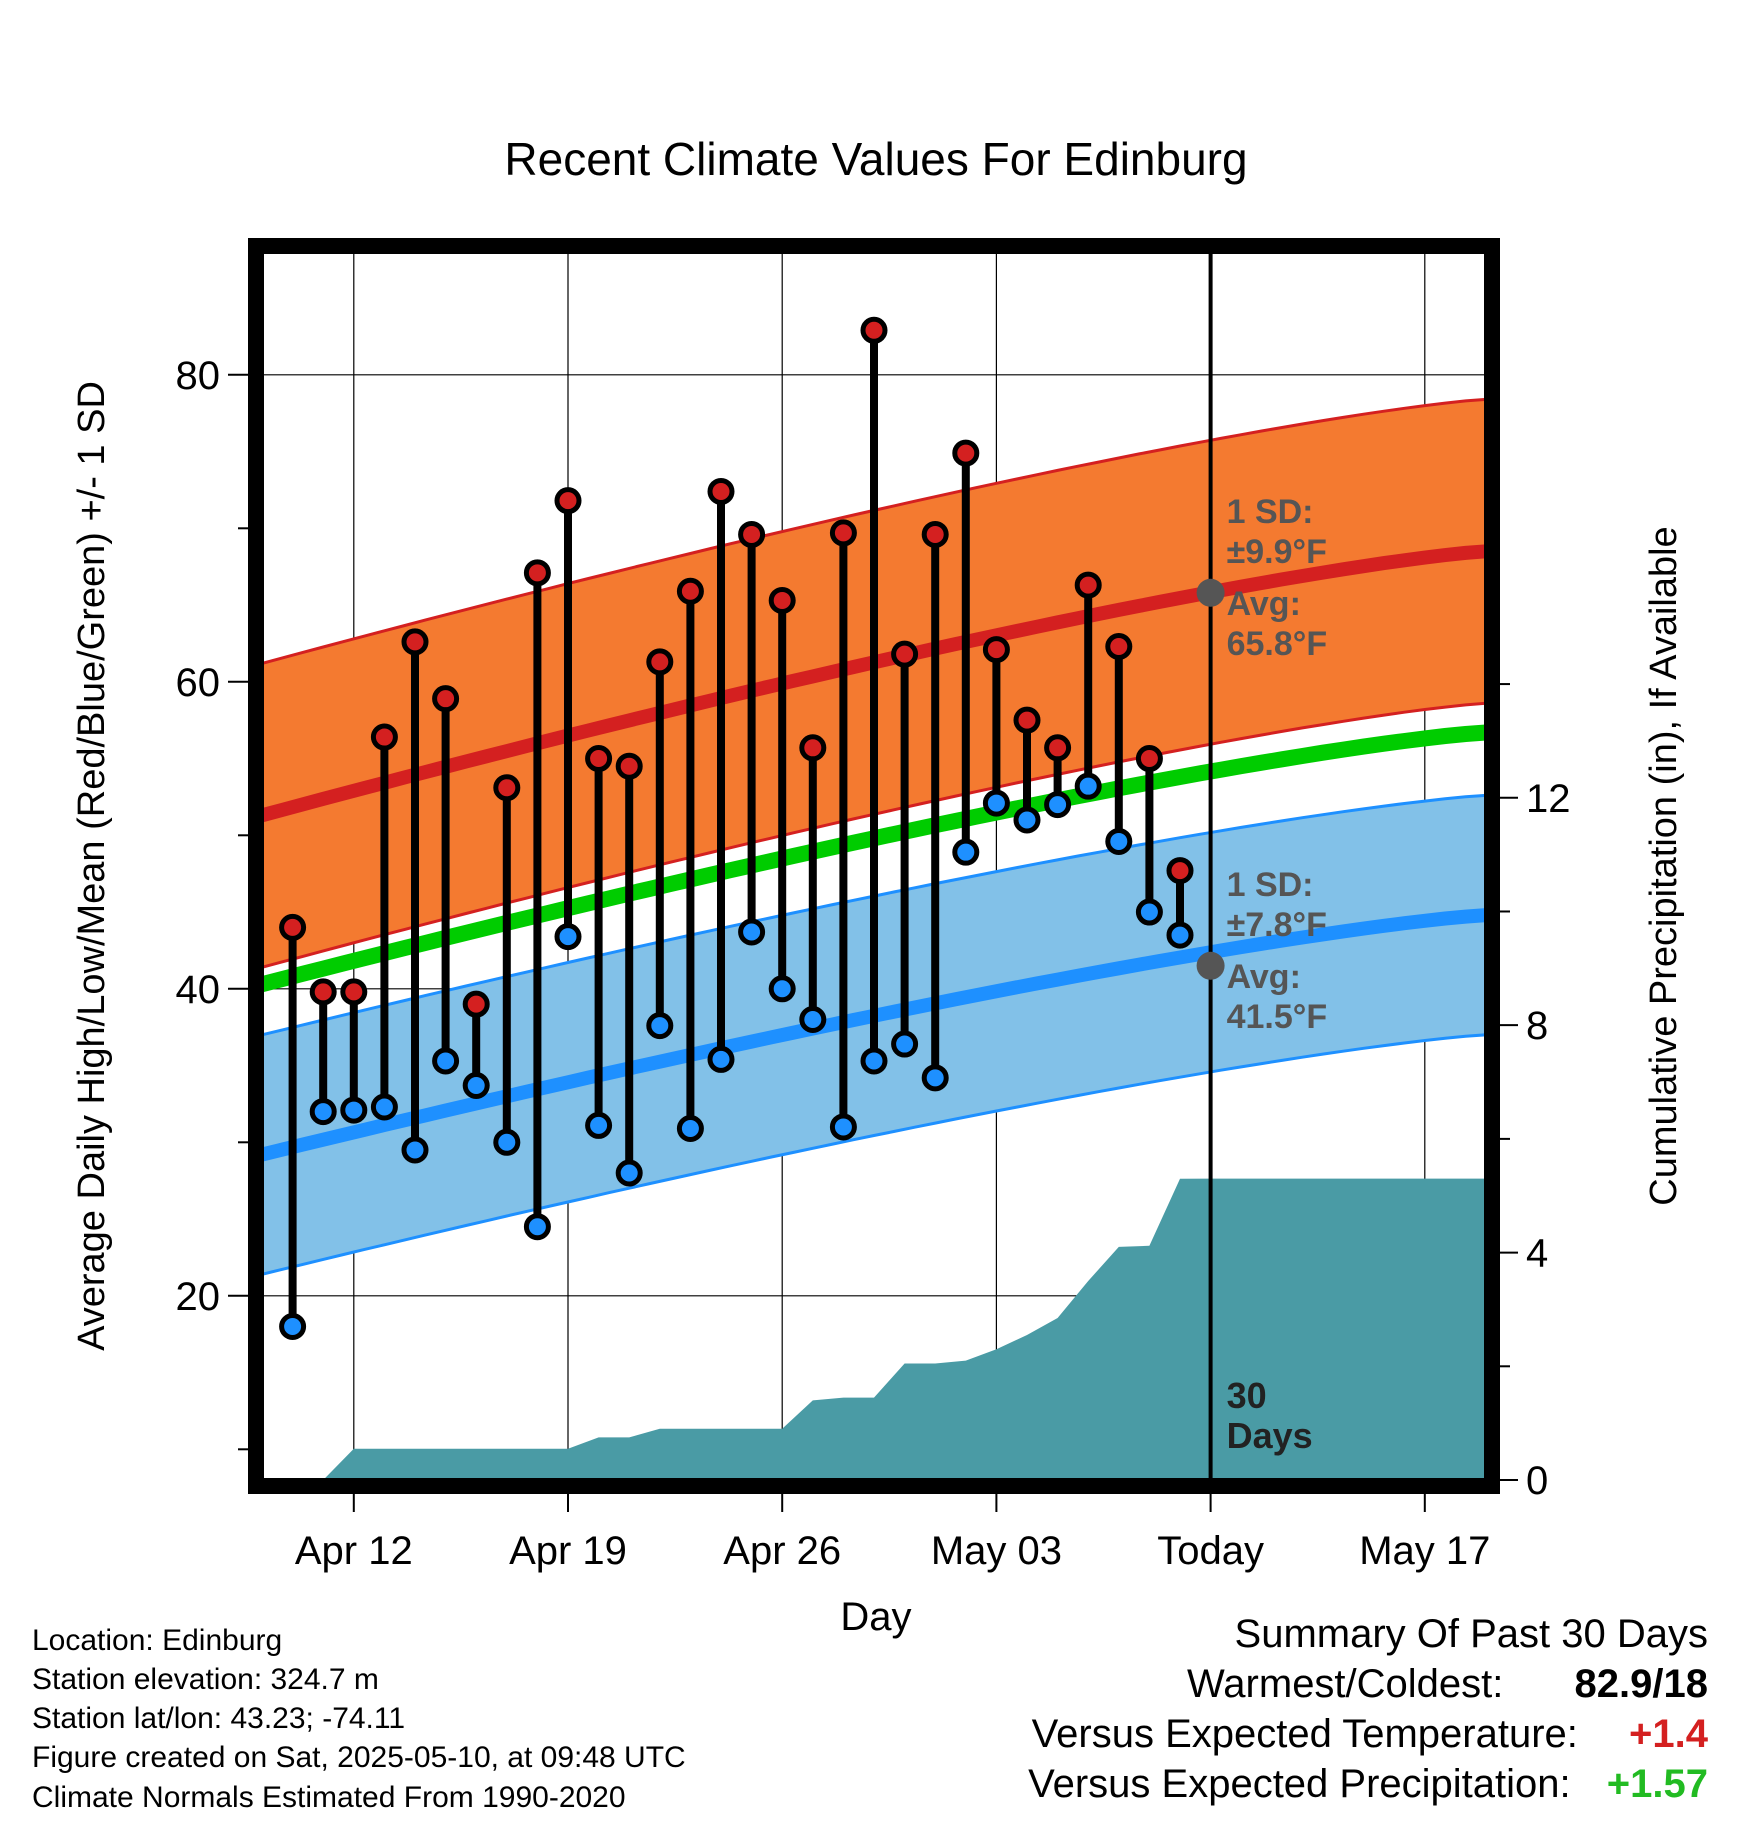 This screenshot has width=1748, height=1828. Describe the element at coordinates (875, 159) in the screenshot. I see `chart-title: Recent Climate Values For Edinburg` at that location.